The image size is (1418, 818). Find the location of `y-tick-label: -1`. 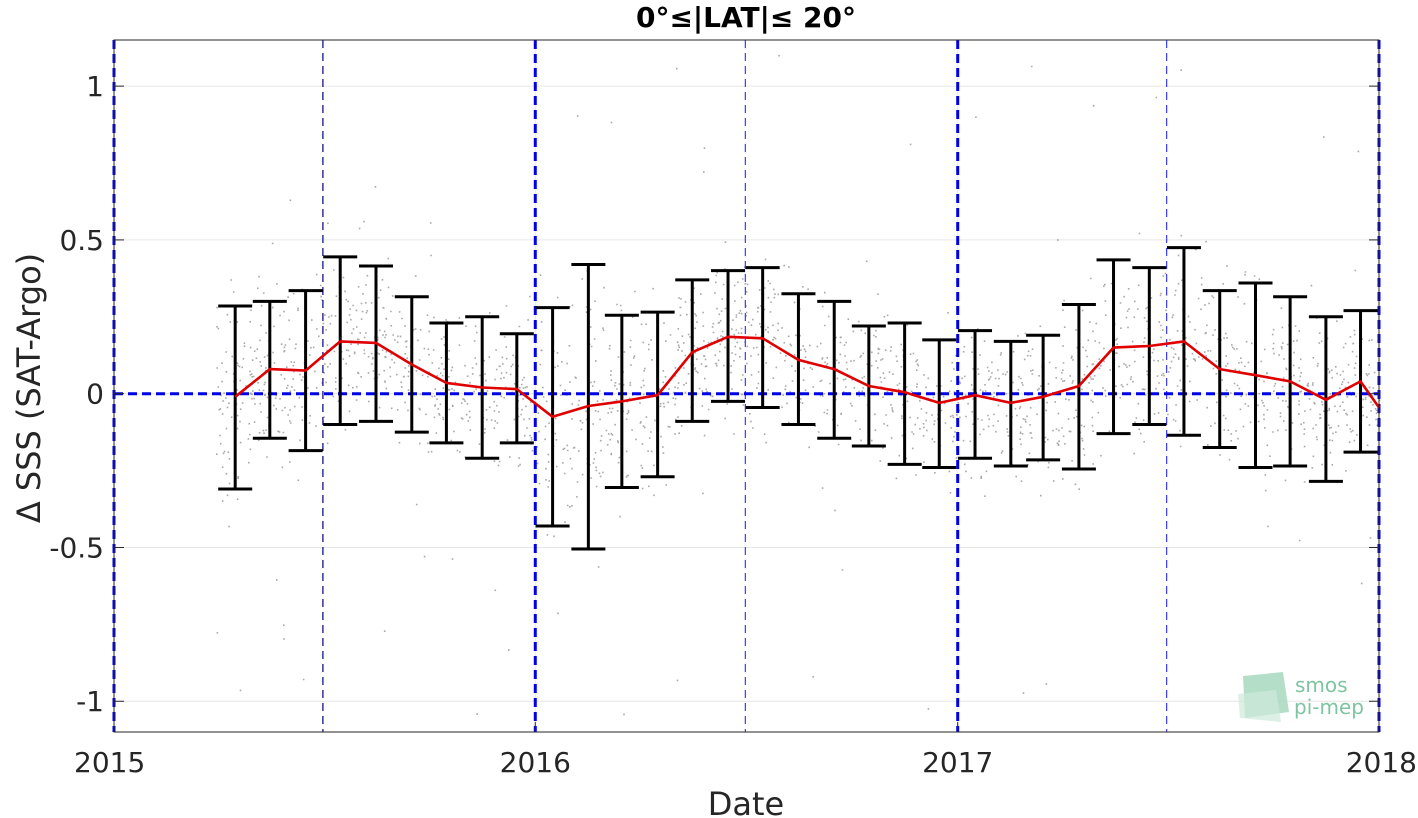

y-tick-label: -1 is located at coordinates (90, 701).